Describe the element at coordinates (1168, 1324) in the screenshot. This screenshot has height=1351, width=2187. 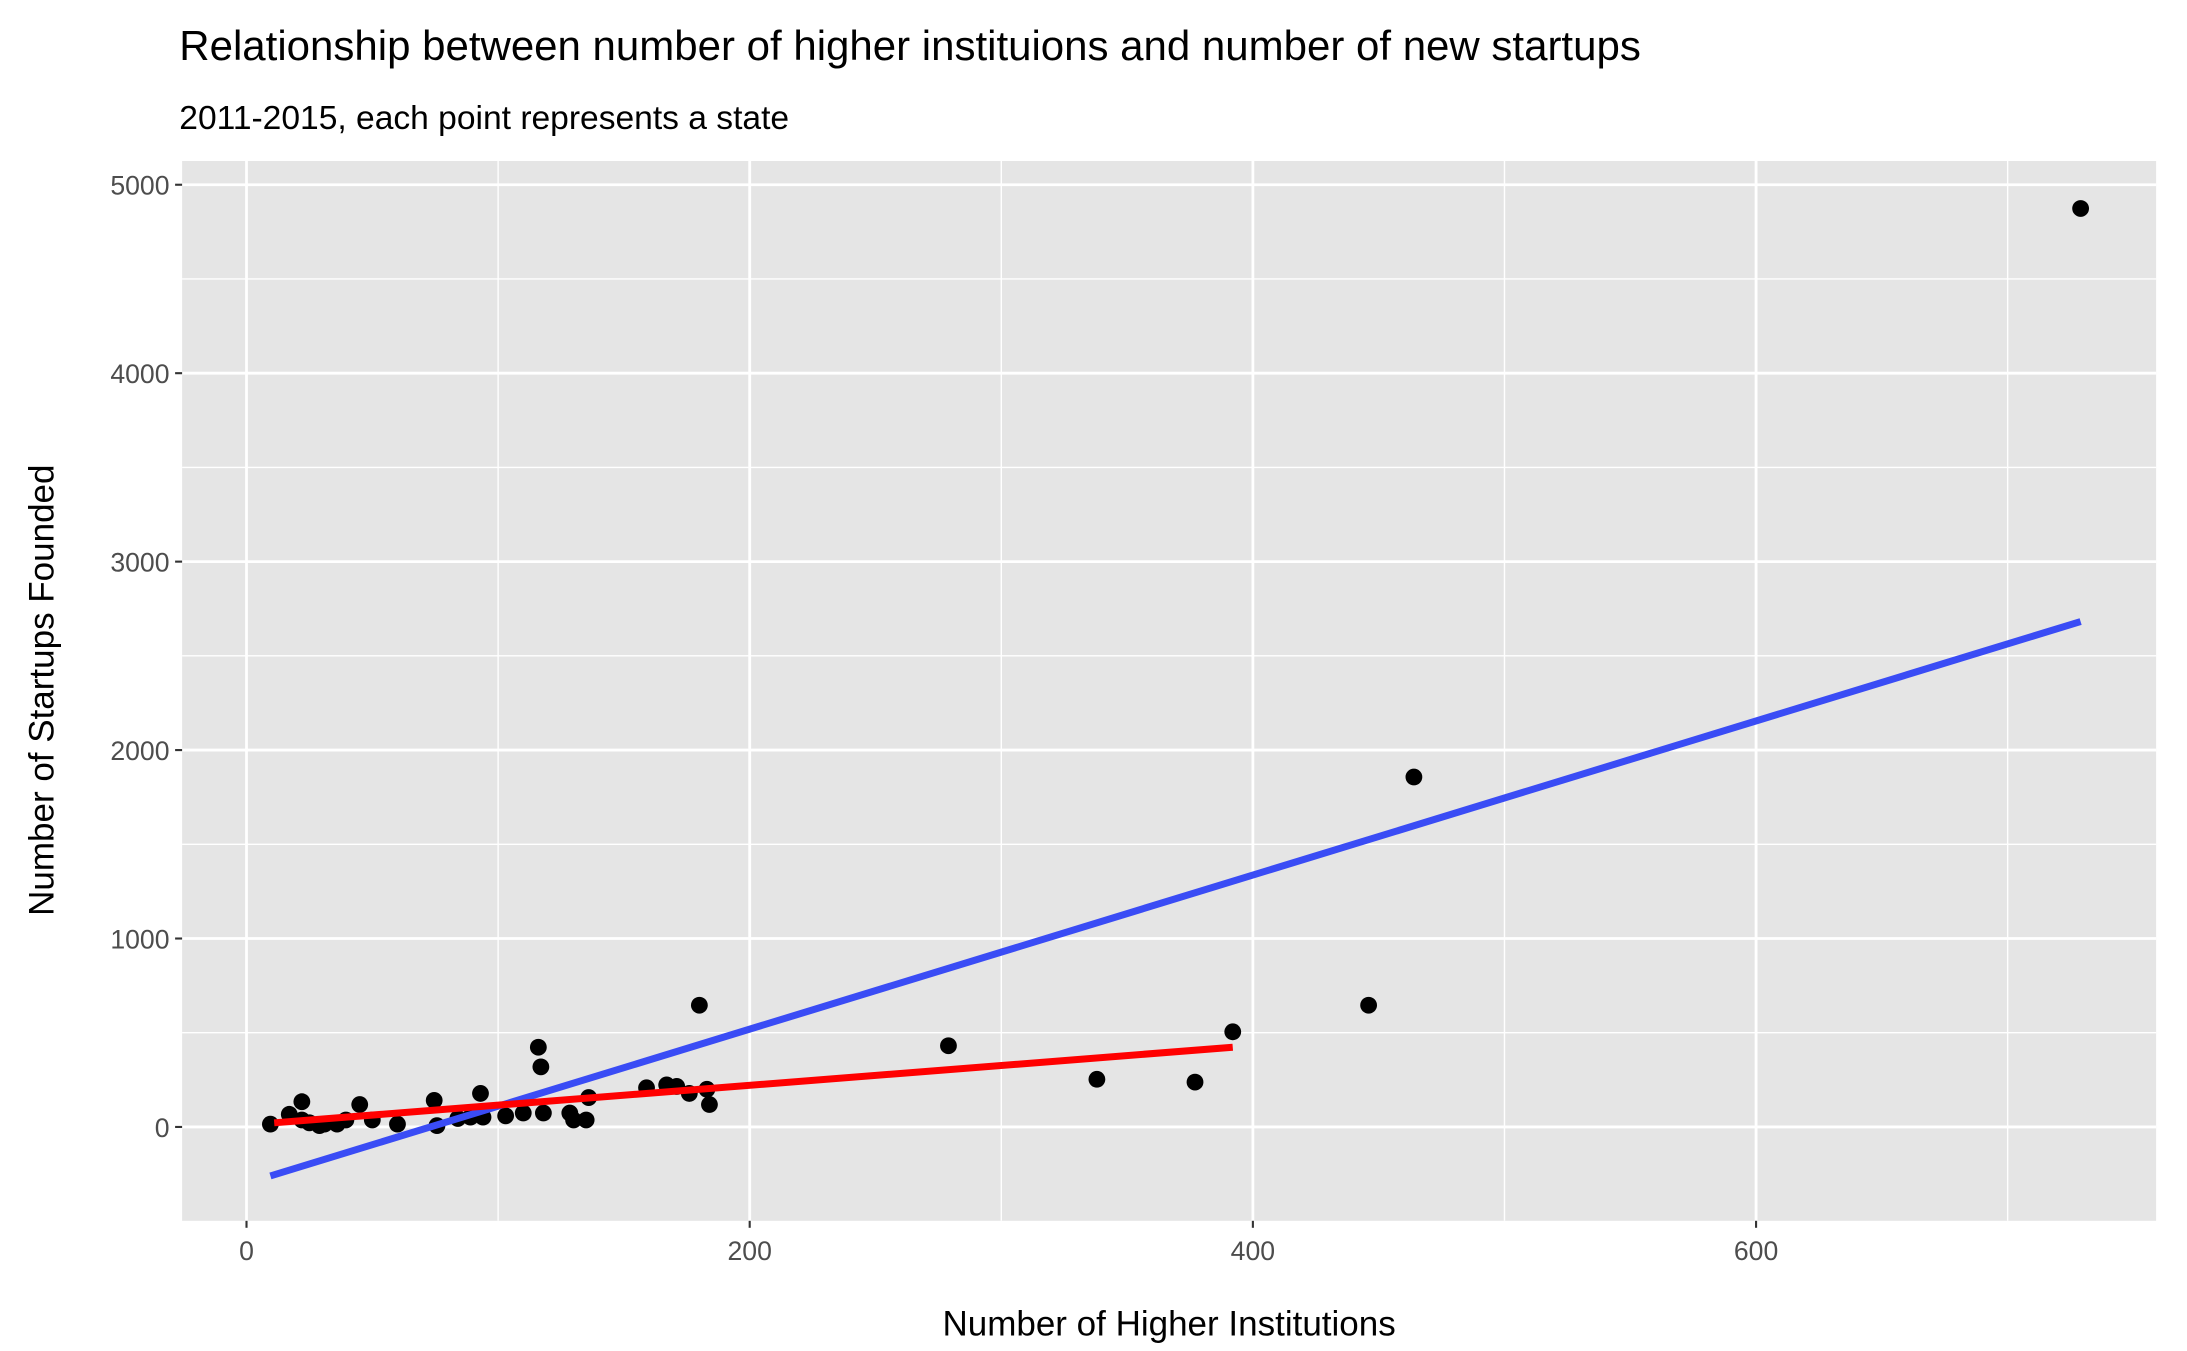
I see `x-axis-title: Number of Higher Institutions` at that location.